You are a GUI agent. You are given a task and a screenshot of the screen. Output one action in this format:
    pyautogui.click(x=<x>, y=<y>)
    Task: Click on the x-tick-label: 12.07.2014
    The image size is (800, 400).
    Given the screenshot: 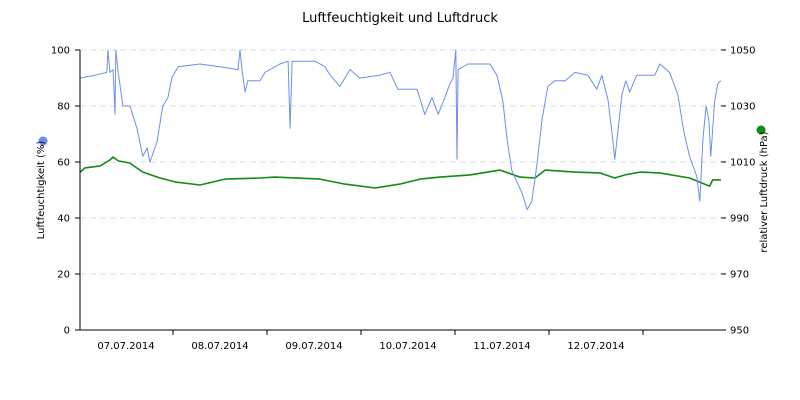 What is the action you would take?
    pyautogui.click(x=595, y=346)
    